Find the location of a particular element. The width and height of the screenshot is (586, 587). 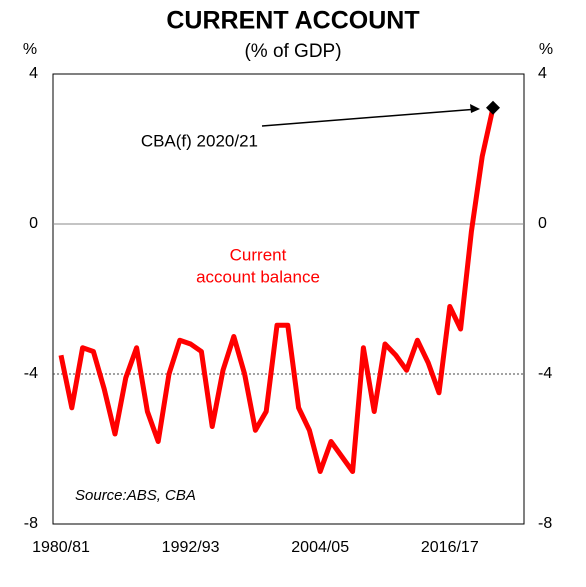

y2-tick-label: 0 is located at coordinates (542, 223).